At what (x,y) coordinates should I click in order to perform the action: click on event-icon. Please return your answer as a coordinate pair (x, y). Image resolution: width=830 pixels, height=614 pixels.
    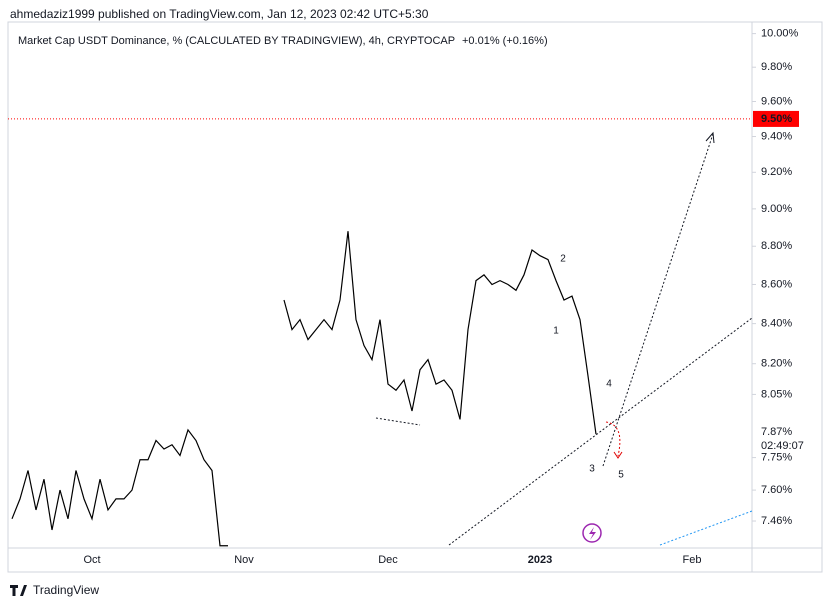
    Looking at the image, I should click on (592, 533).